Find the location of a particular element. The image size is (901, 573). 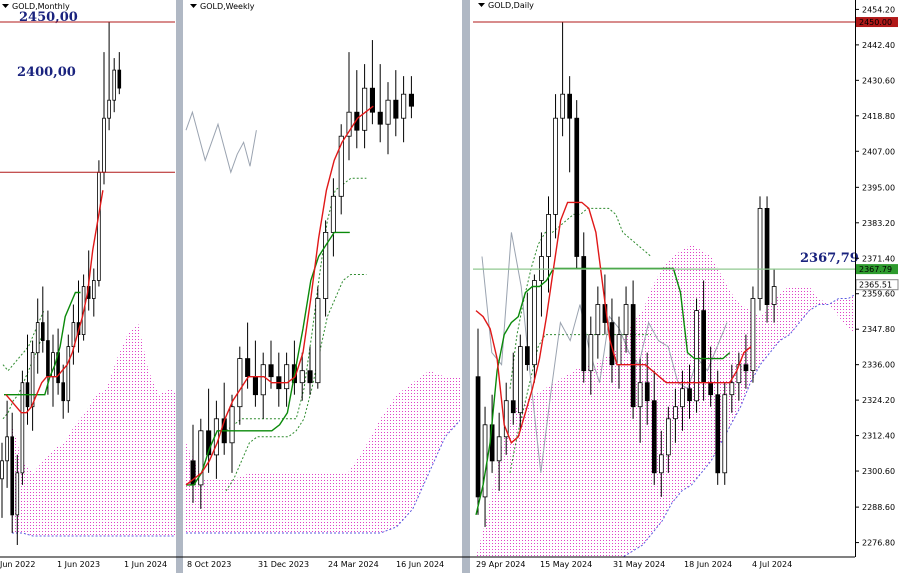

weekly-chikou is located at coordinates (221, 142).